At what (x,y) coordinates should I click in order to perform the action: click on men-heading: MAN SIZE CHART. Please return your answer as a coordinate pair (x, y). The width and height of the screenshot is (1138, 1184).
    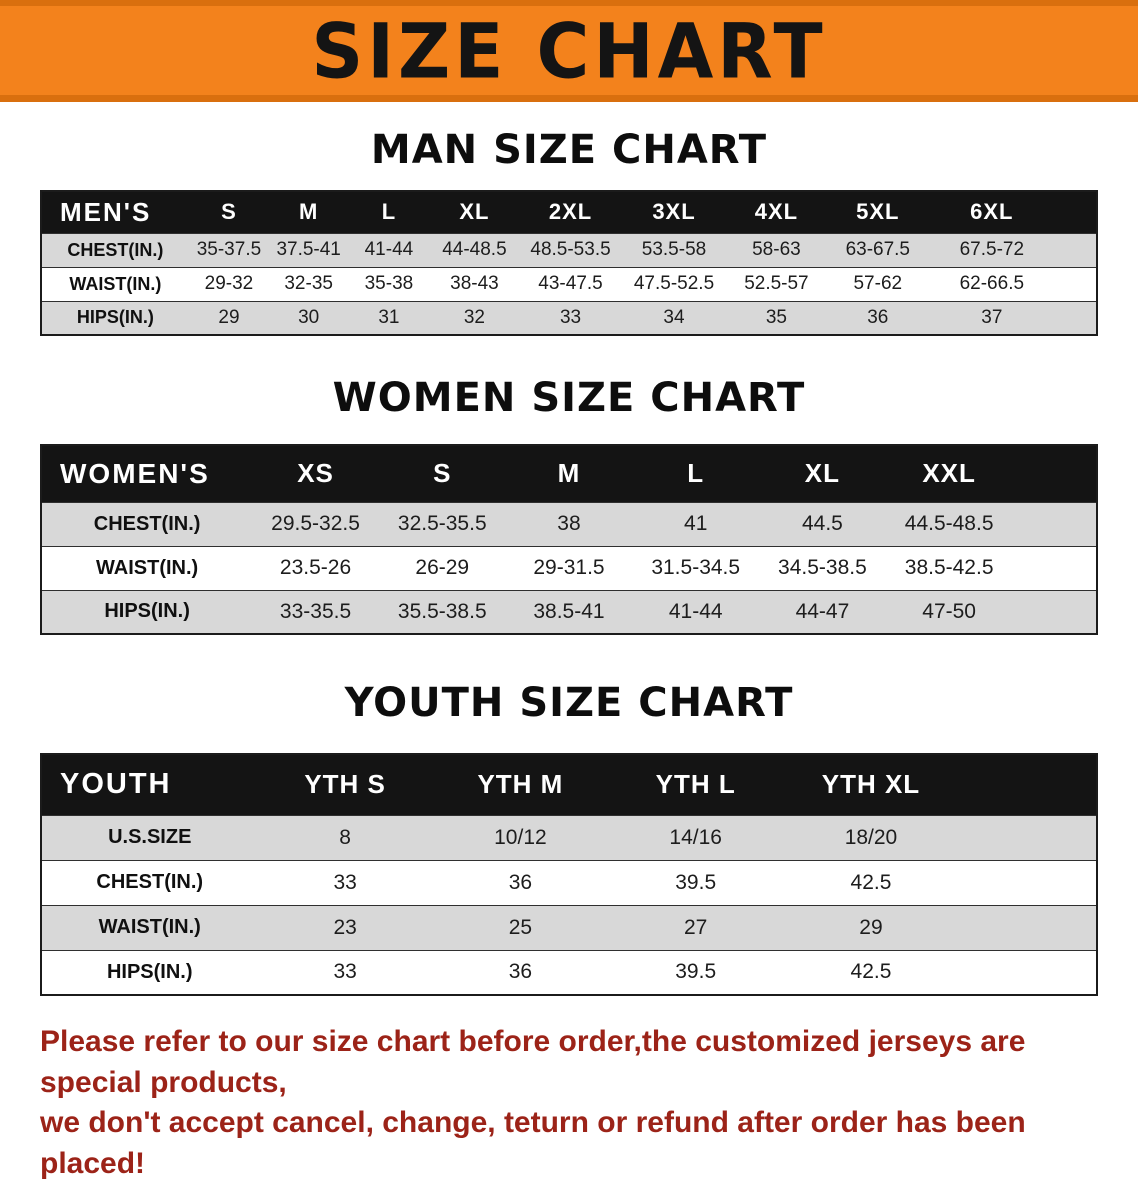
    Looking at the image, I should click on (569, 150).